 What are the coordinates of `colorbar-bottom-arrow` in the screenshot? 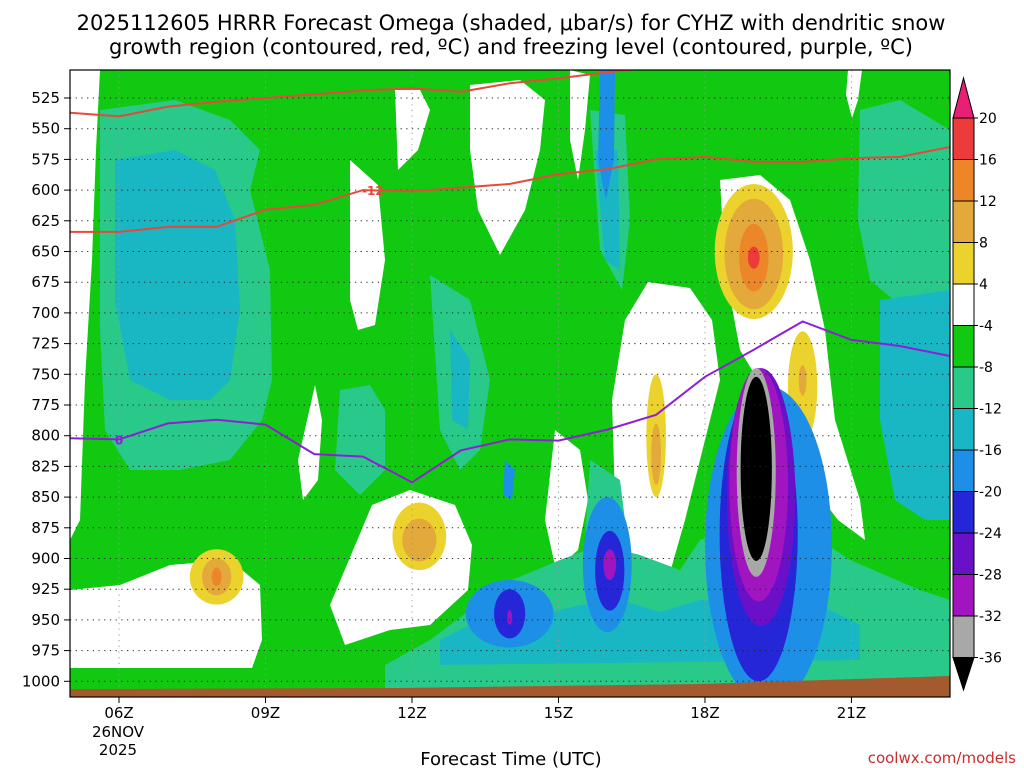 It's located at (963, 674).